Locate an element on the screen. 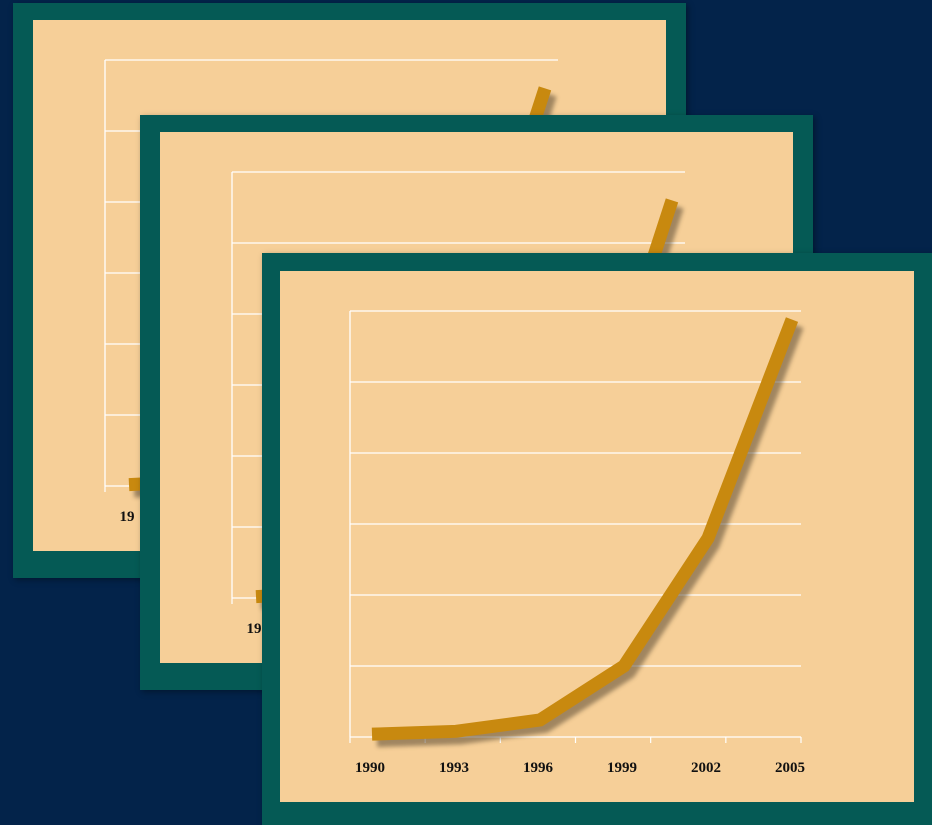  x-tick-label: 2005 is located at coordinates (790, 768).